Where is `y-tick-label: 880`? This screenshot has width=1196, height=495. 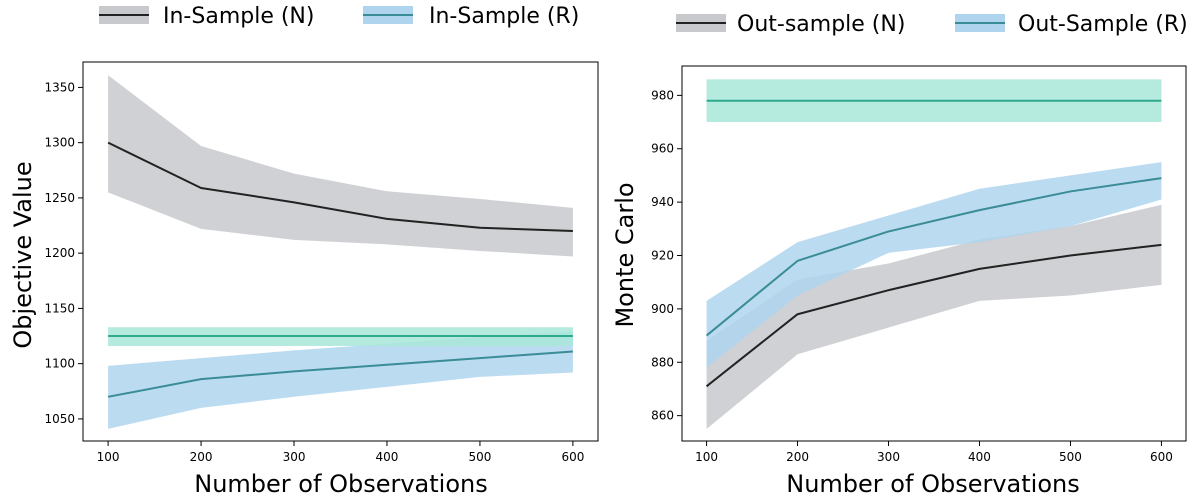
y-tick-label: 880 is located at coordinates (662, 362).